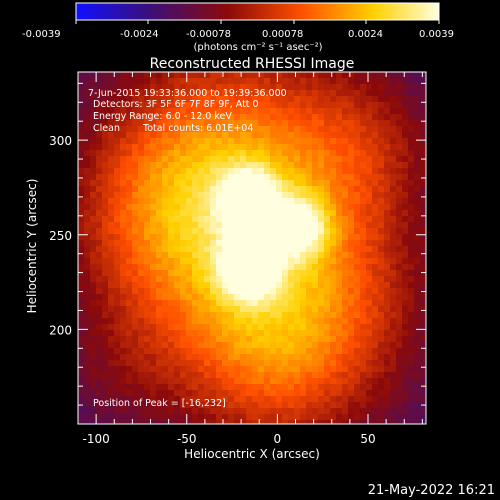  I want to click on chart-title: Reconstructed RHESSI Image, so click(252, 64).